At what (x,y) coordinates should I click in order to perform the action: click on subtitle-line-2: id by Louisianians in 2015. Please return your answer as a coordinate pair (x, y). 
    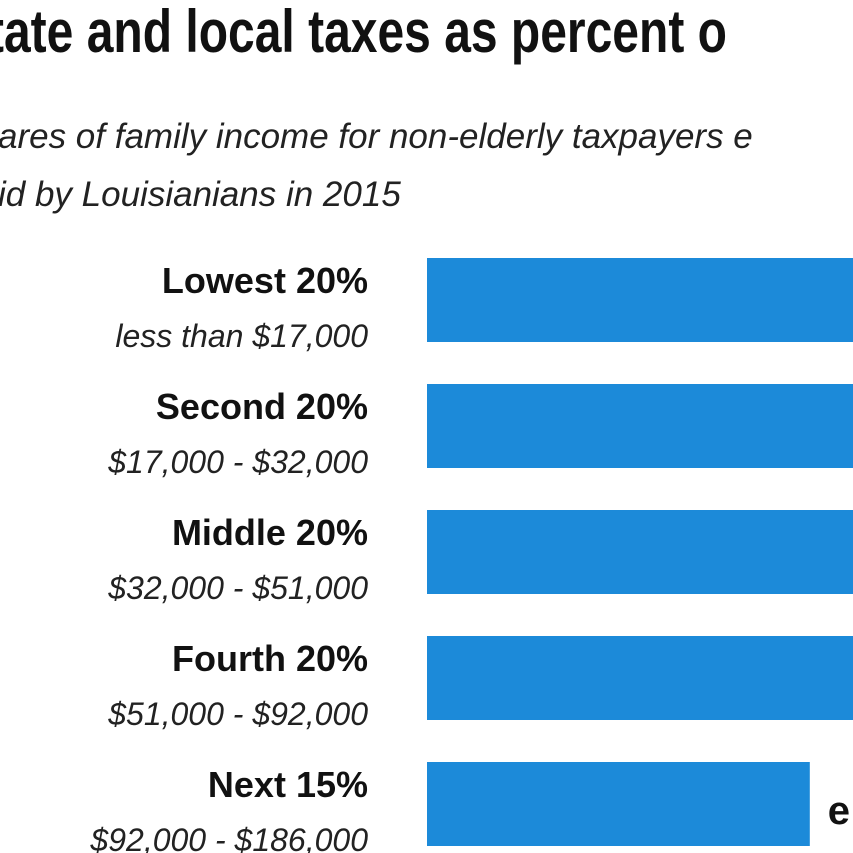
    Looking at the image, I should click on (200, 194).